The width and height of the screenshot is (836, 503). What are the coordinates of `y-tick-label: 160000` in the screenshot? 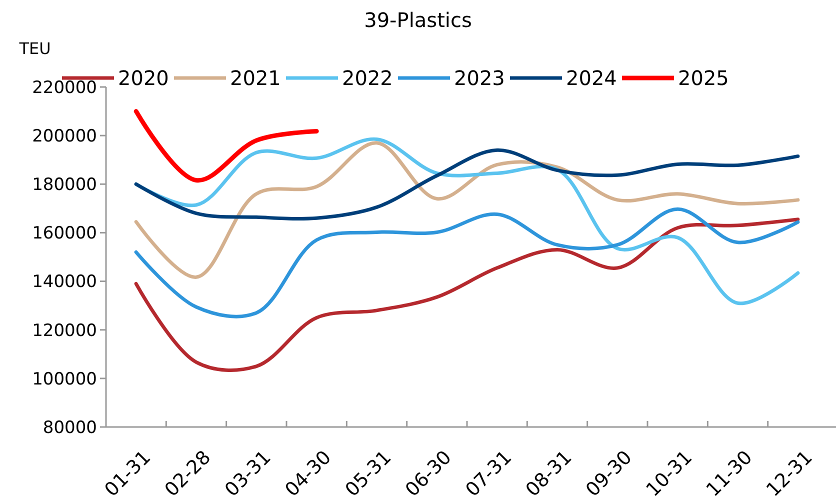 It's located at (64, 234).